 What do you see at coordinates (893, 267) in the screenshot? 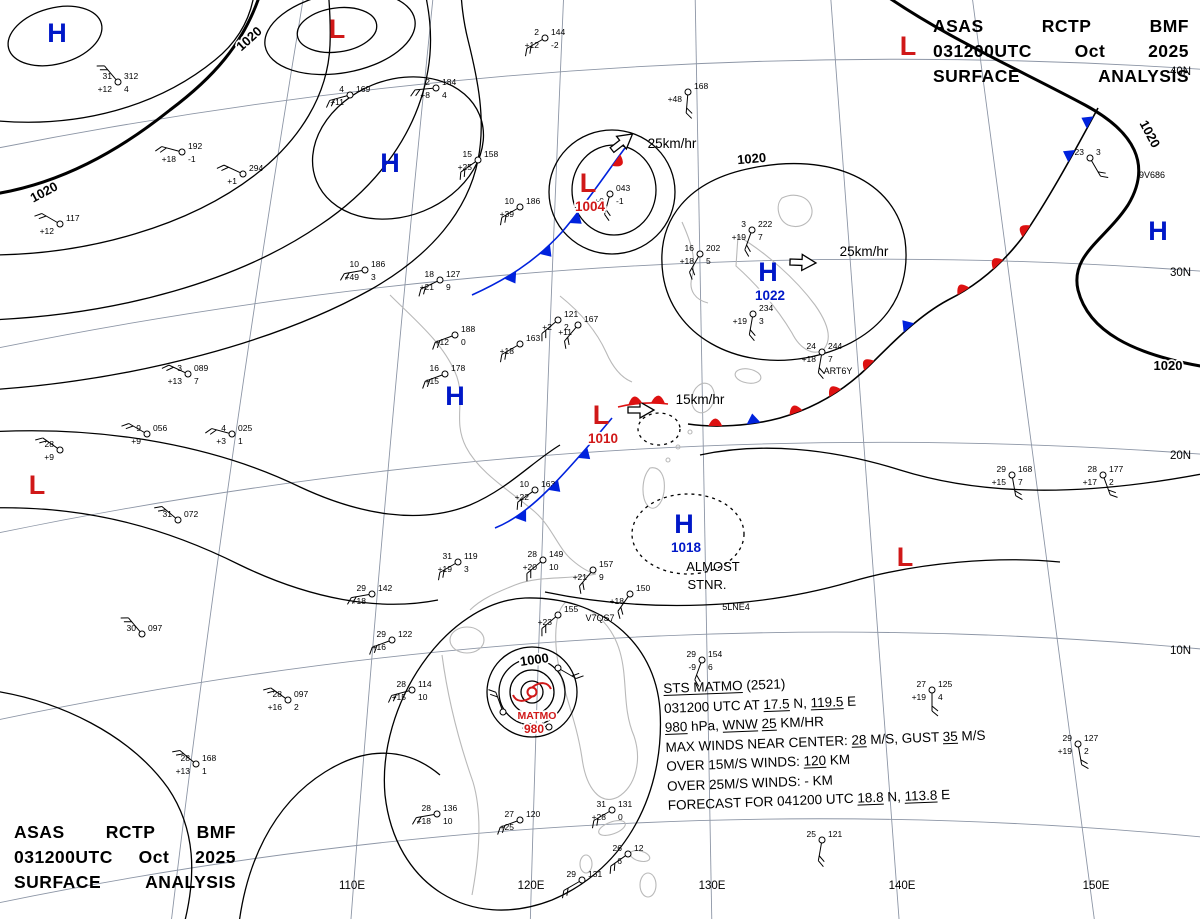
I see `stationary-front-line` at bounding box center [893, 267].